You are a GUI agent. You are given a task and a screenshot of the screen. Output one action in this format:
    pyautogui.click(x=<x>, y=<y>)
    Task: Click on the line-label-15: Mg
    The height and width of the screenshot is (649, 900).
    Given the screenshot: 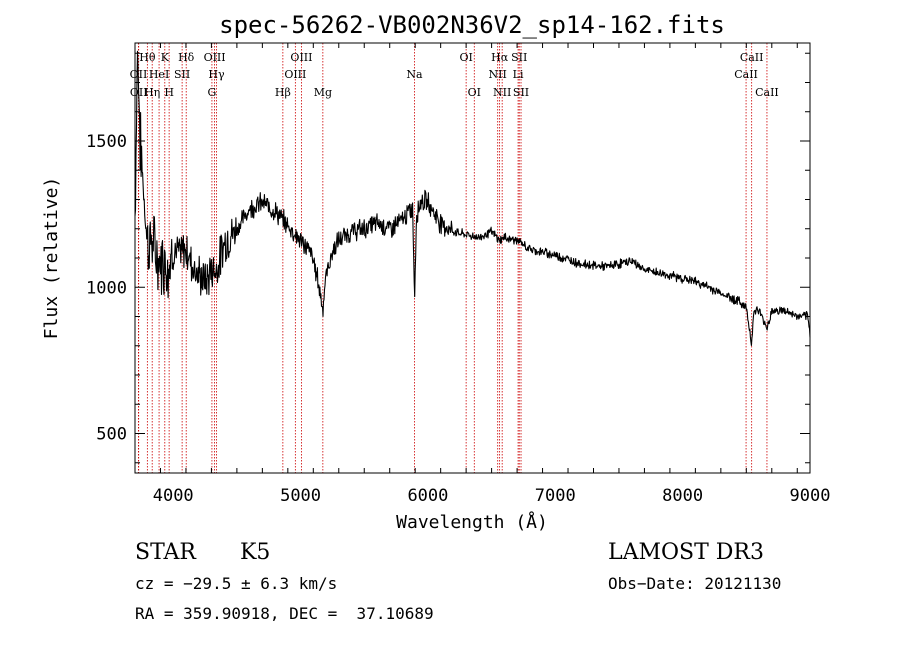 What is the action you would take?
    pyautogui.click(x=323, y=92)
    